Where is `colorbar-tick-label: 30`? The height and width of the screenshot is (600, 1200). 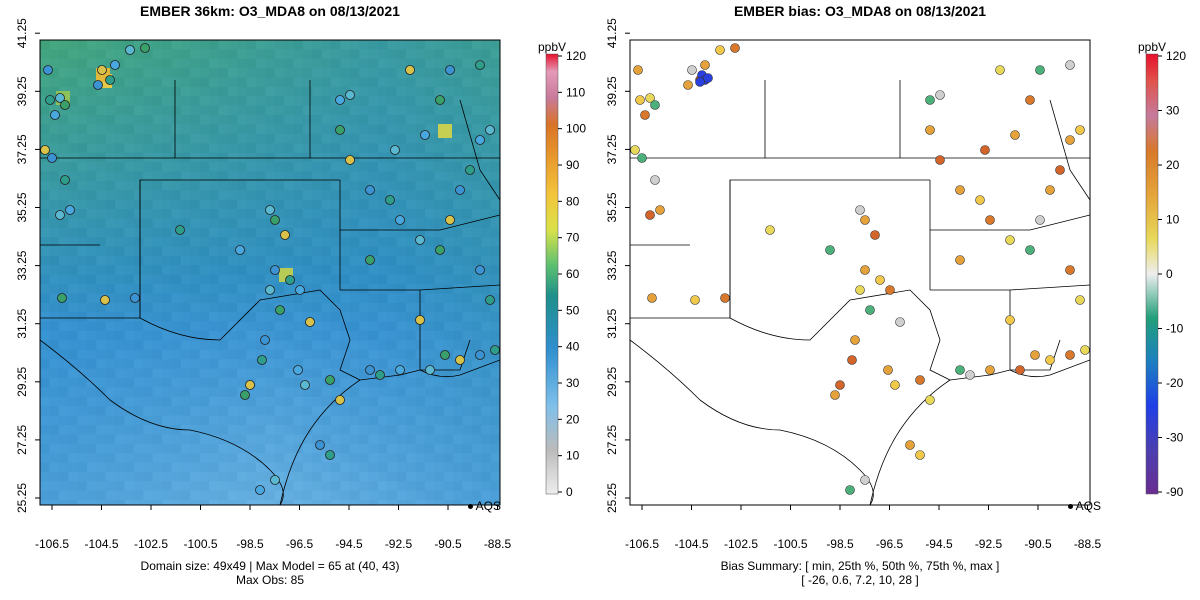 colorbar-tick-label: 30 is located at coordinates (1173, 111).